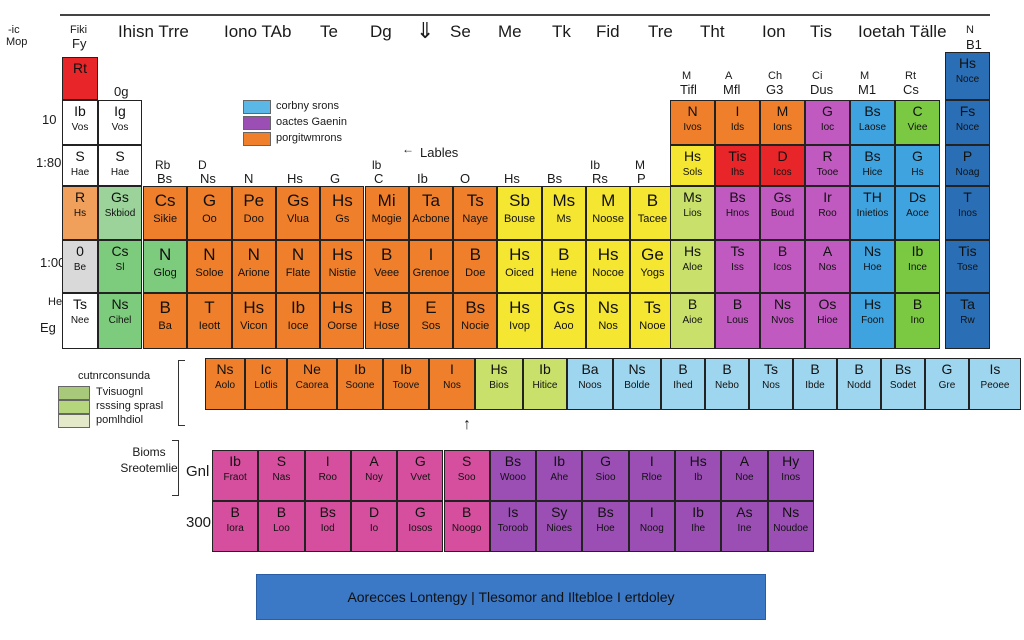  What do you see at coordinates (605, 475) in the screenshot?
I see `element-cell: G Sioo` at bounding box center [605, 475].